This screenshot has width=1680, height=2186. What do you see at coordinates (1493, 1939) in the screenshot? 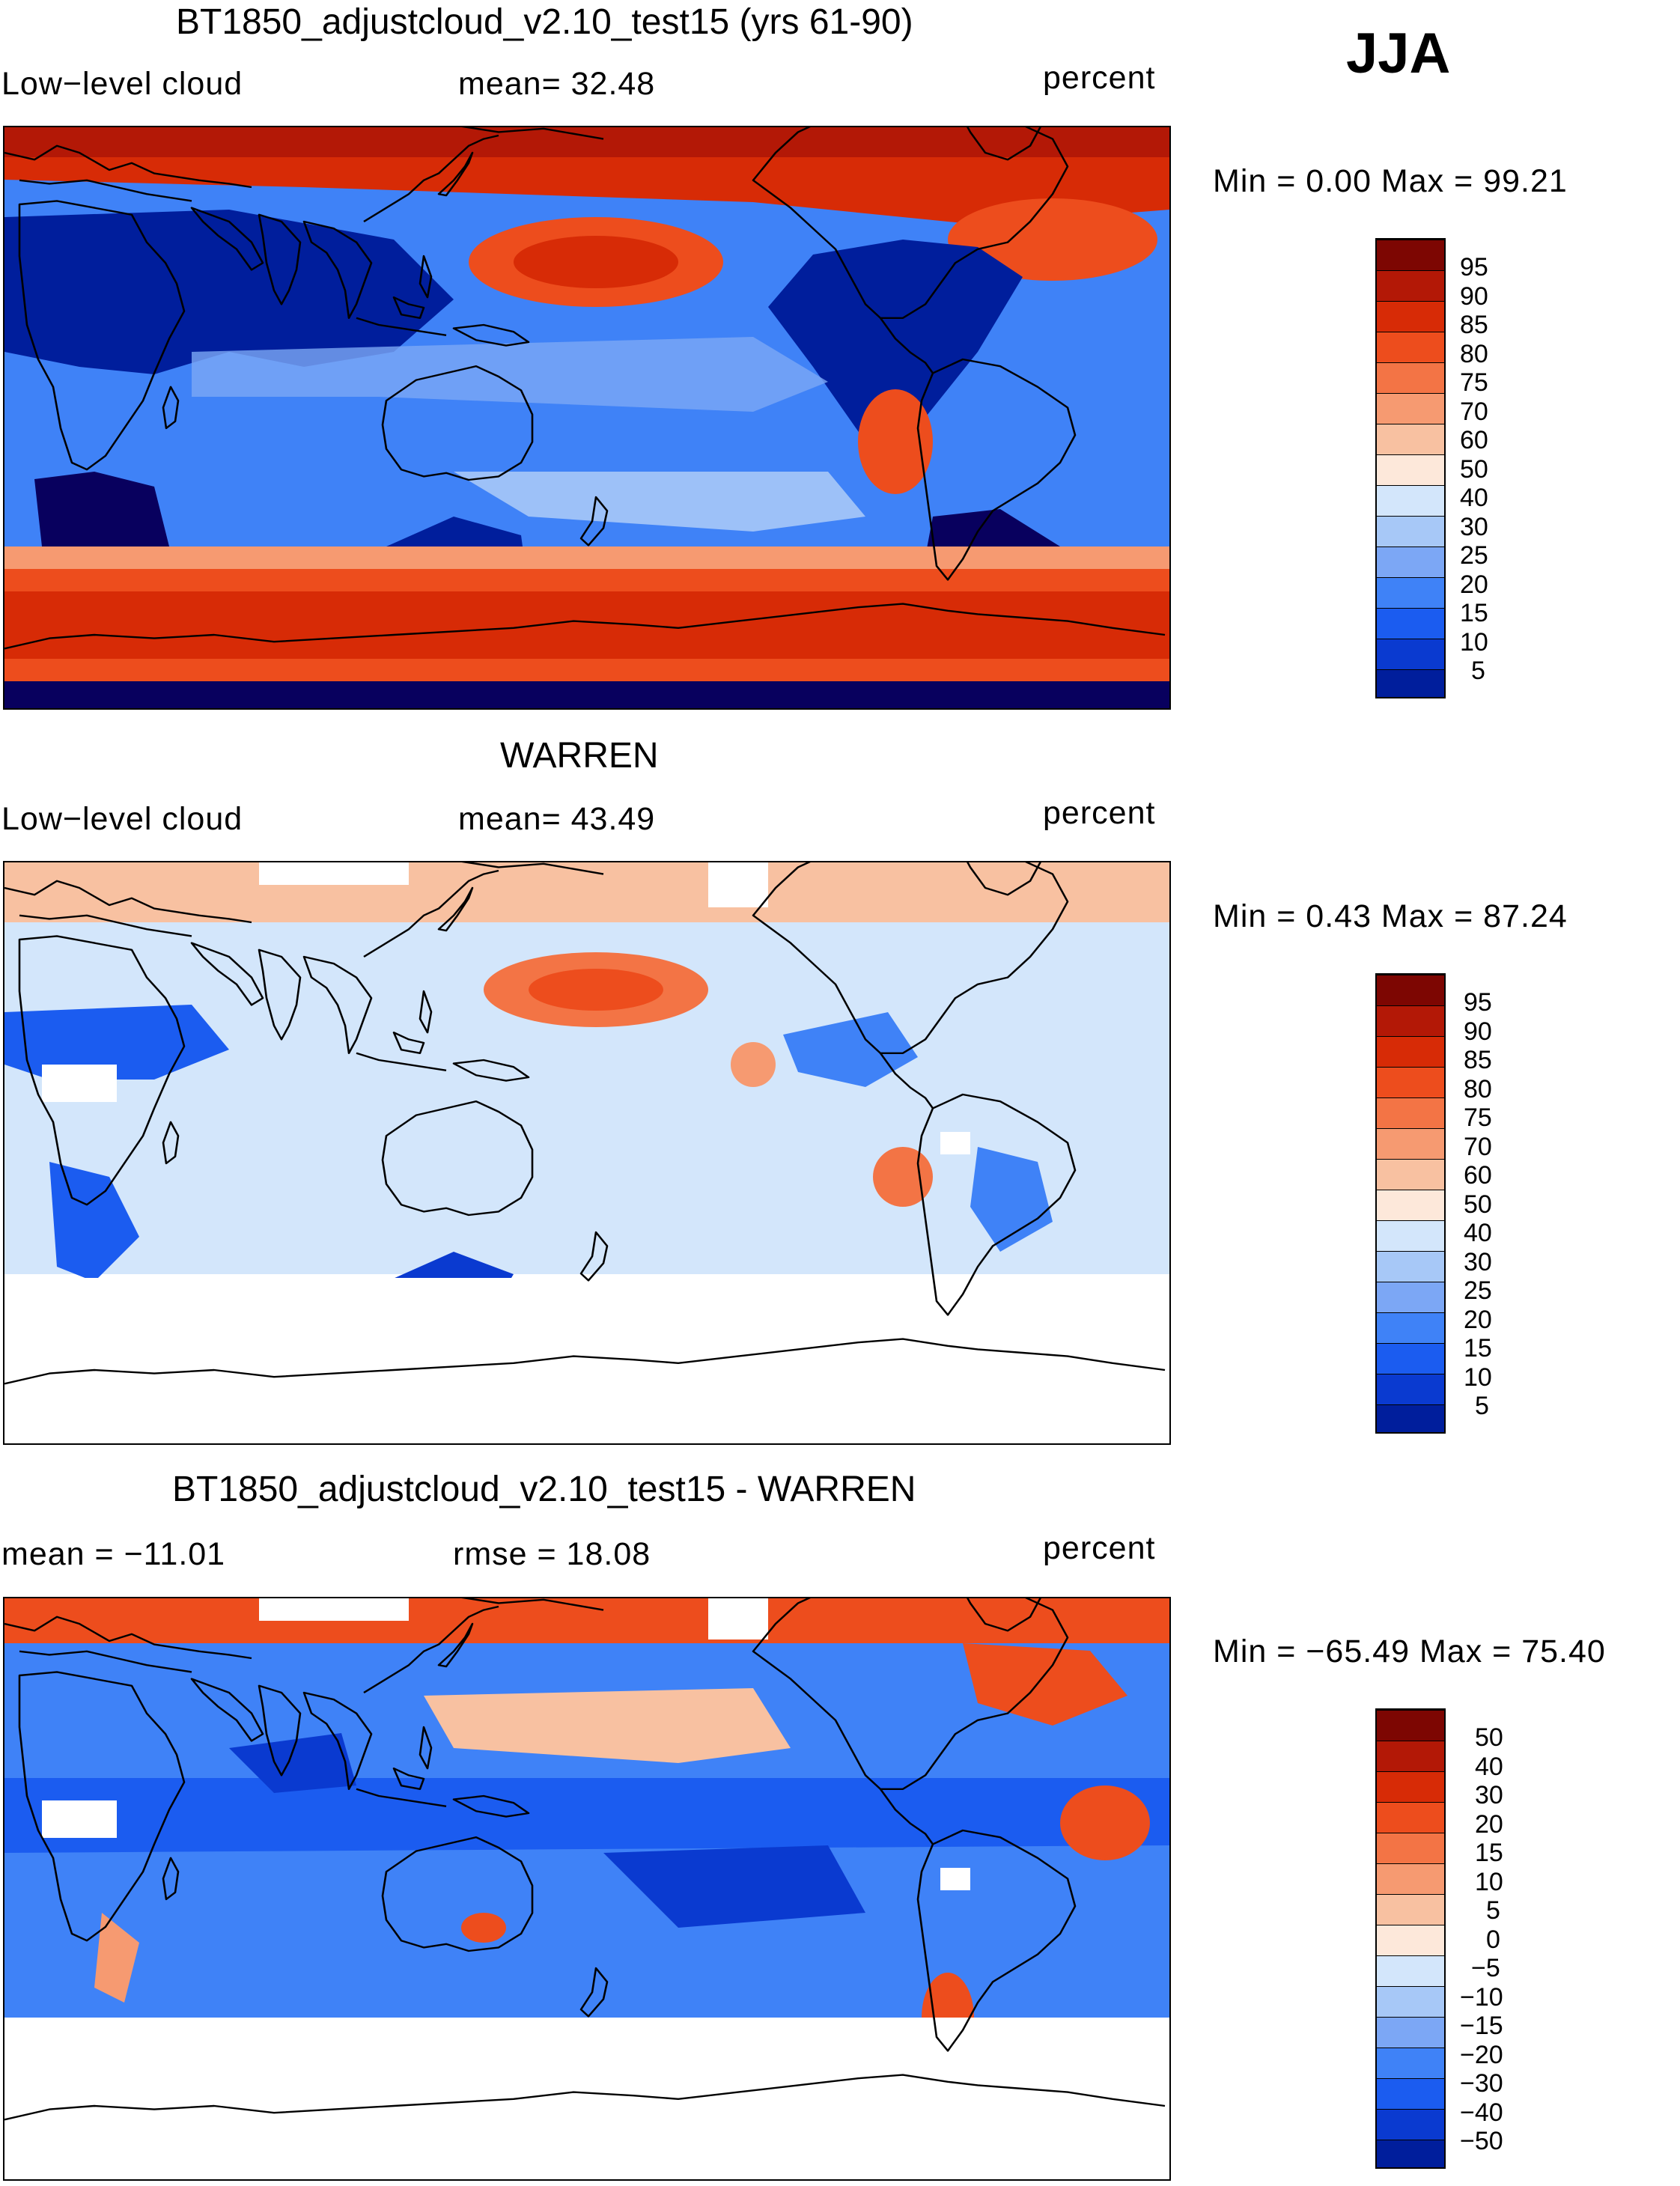
I see `colorbar-tick-label: 0` at bounding box center [1493, 1939].